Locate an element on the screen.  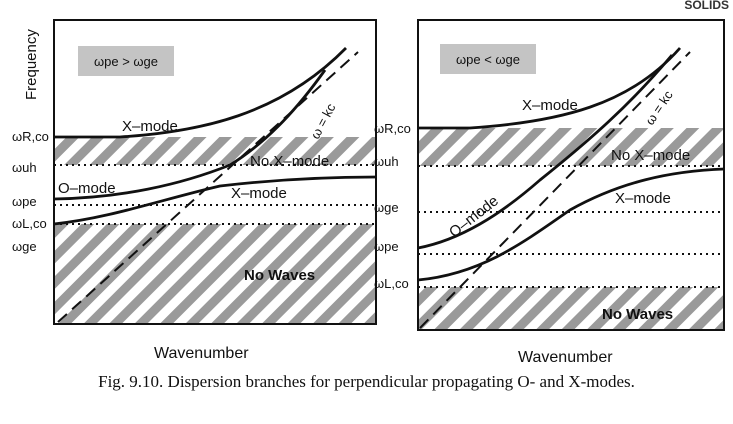
left-no-waves-label: No Waves is located at coordinates (279, 275).